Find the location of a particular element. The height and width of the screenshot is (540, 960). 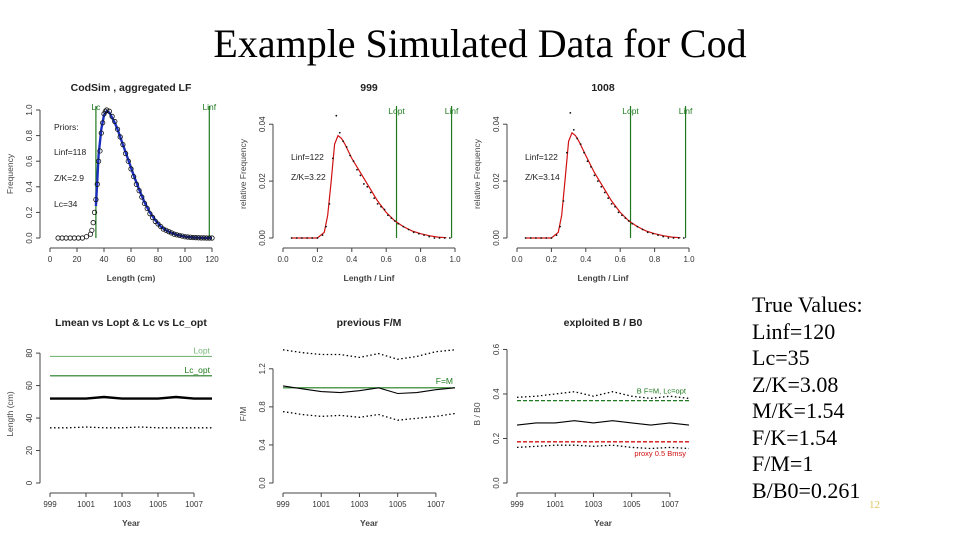

chart4-y-tick-label: 40 is located at coordinates (29, 417).